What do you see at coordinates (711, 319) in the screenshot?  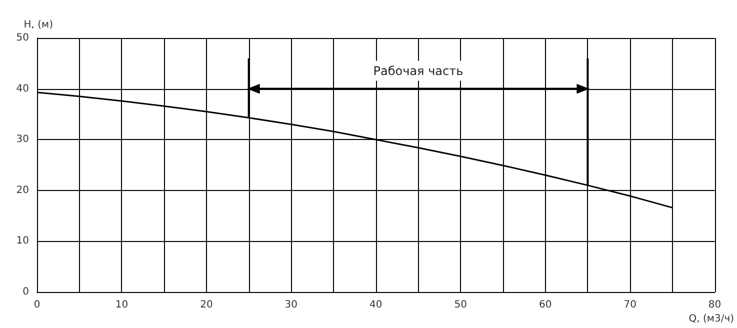 I see `x-axis-title: Q, (м3/ч)` at bounding box center [711, 319].